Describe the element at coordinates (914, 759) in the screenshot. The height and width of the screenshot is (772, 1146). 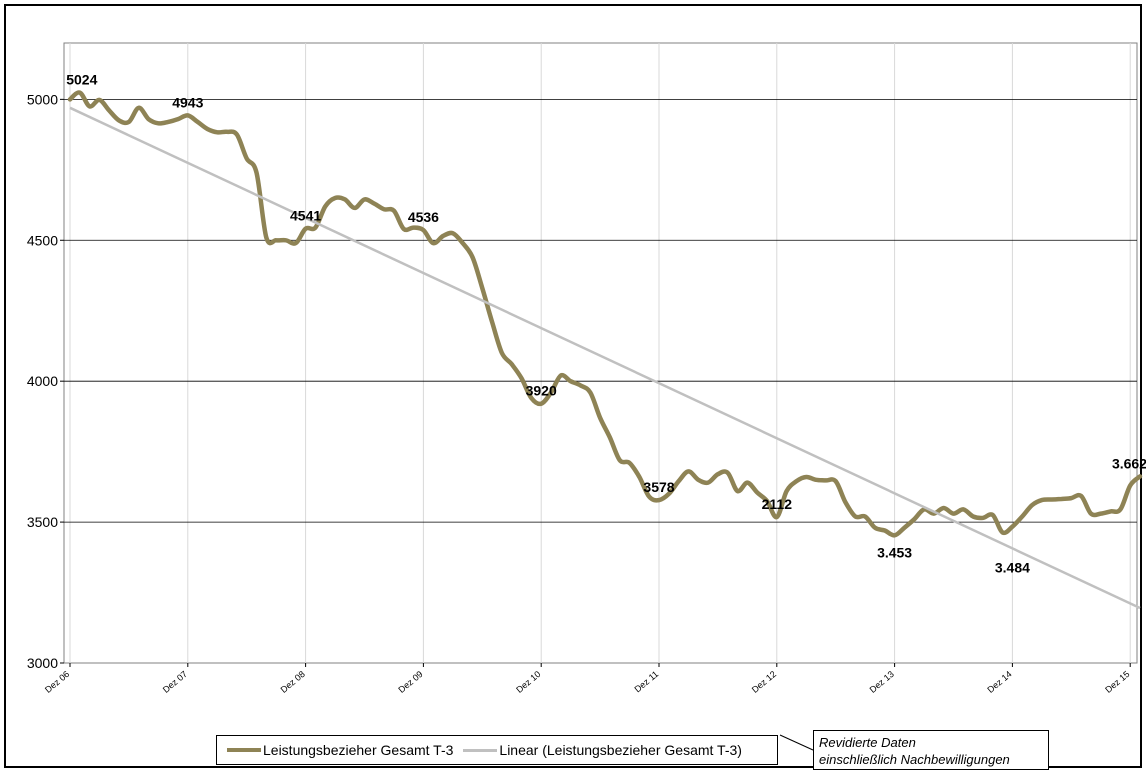
I see `note-line-2: einschließlich Nachbewilligungen` at that location.